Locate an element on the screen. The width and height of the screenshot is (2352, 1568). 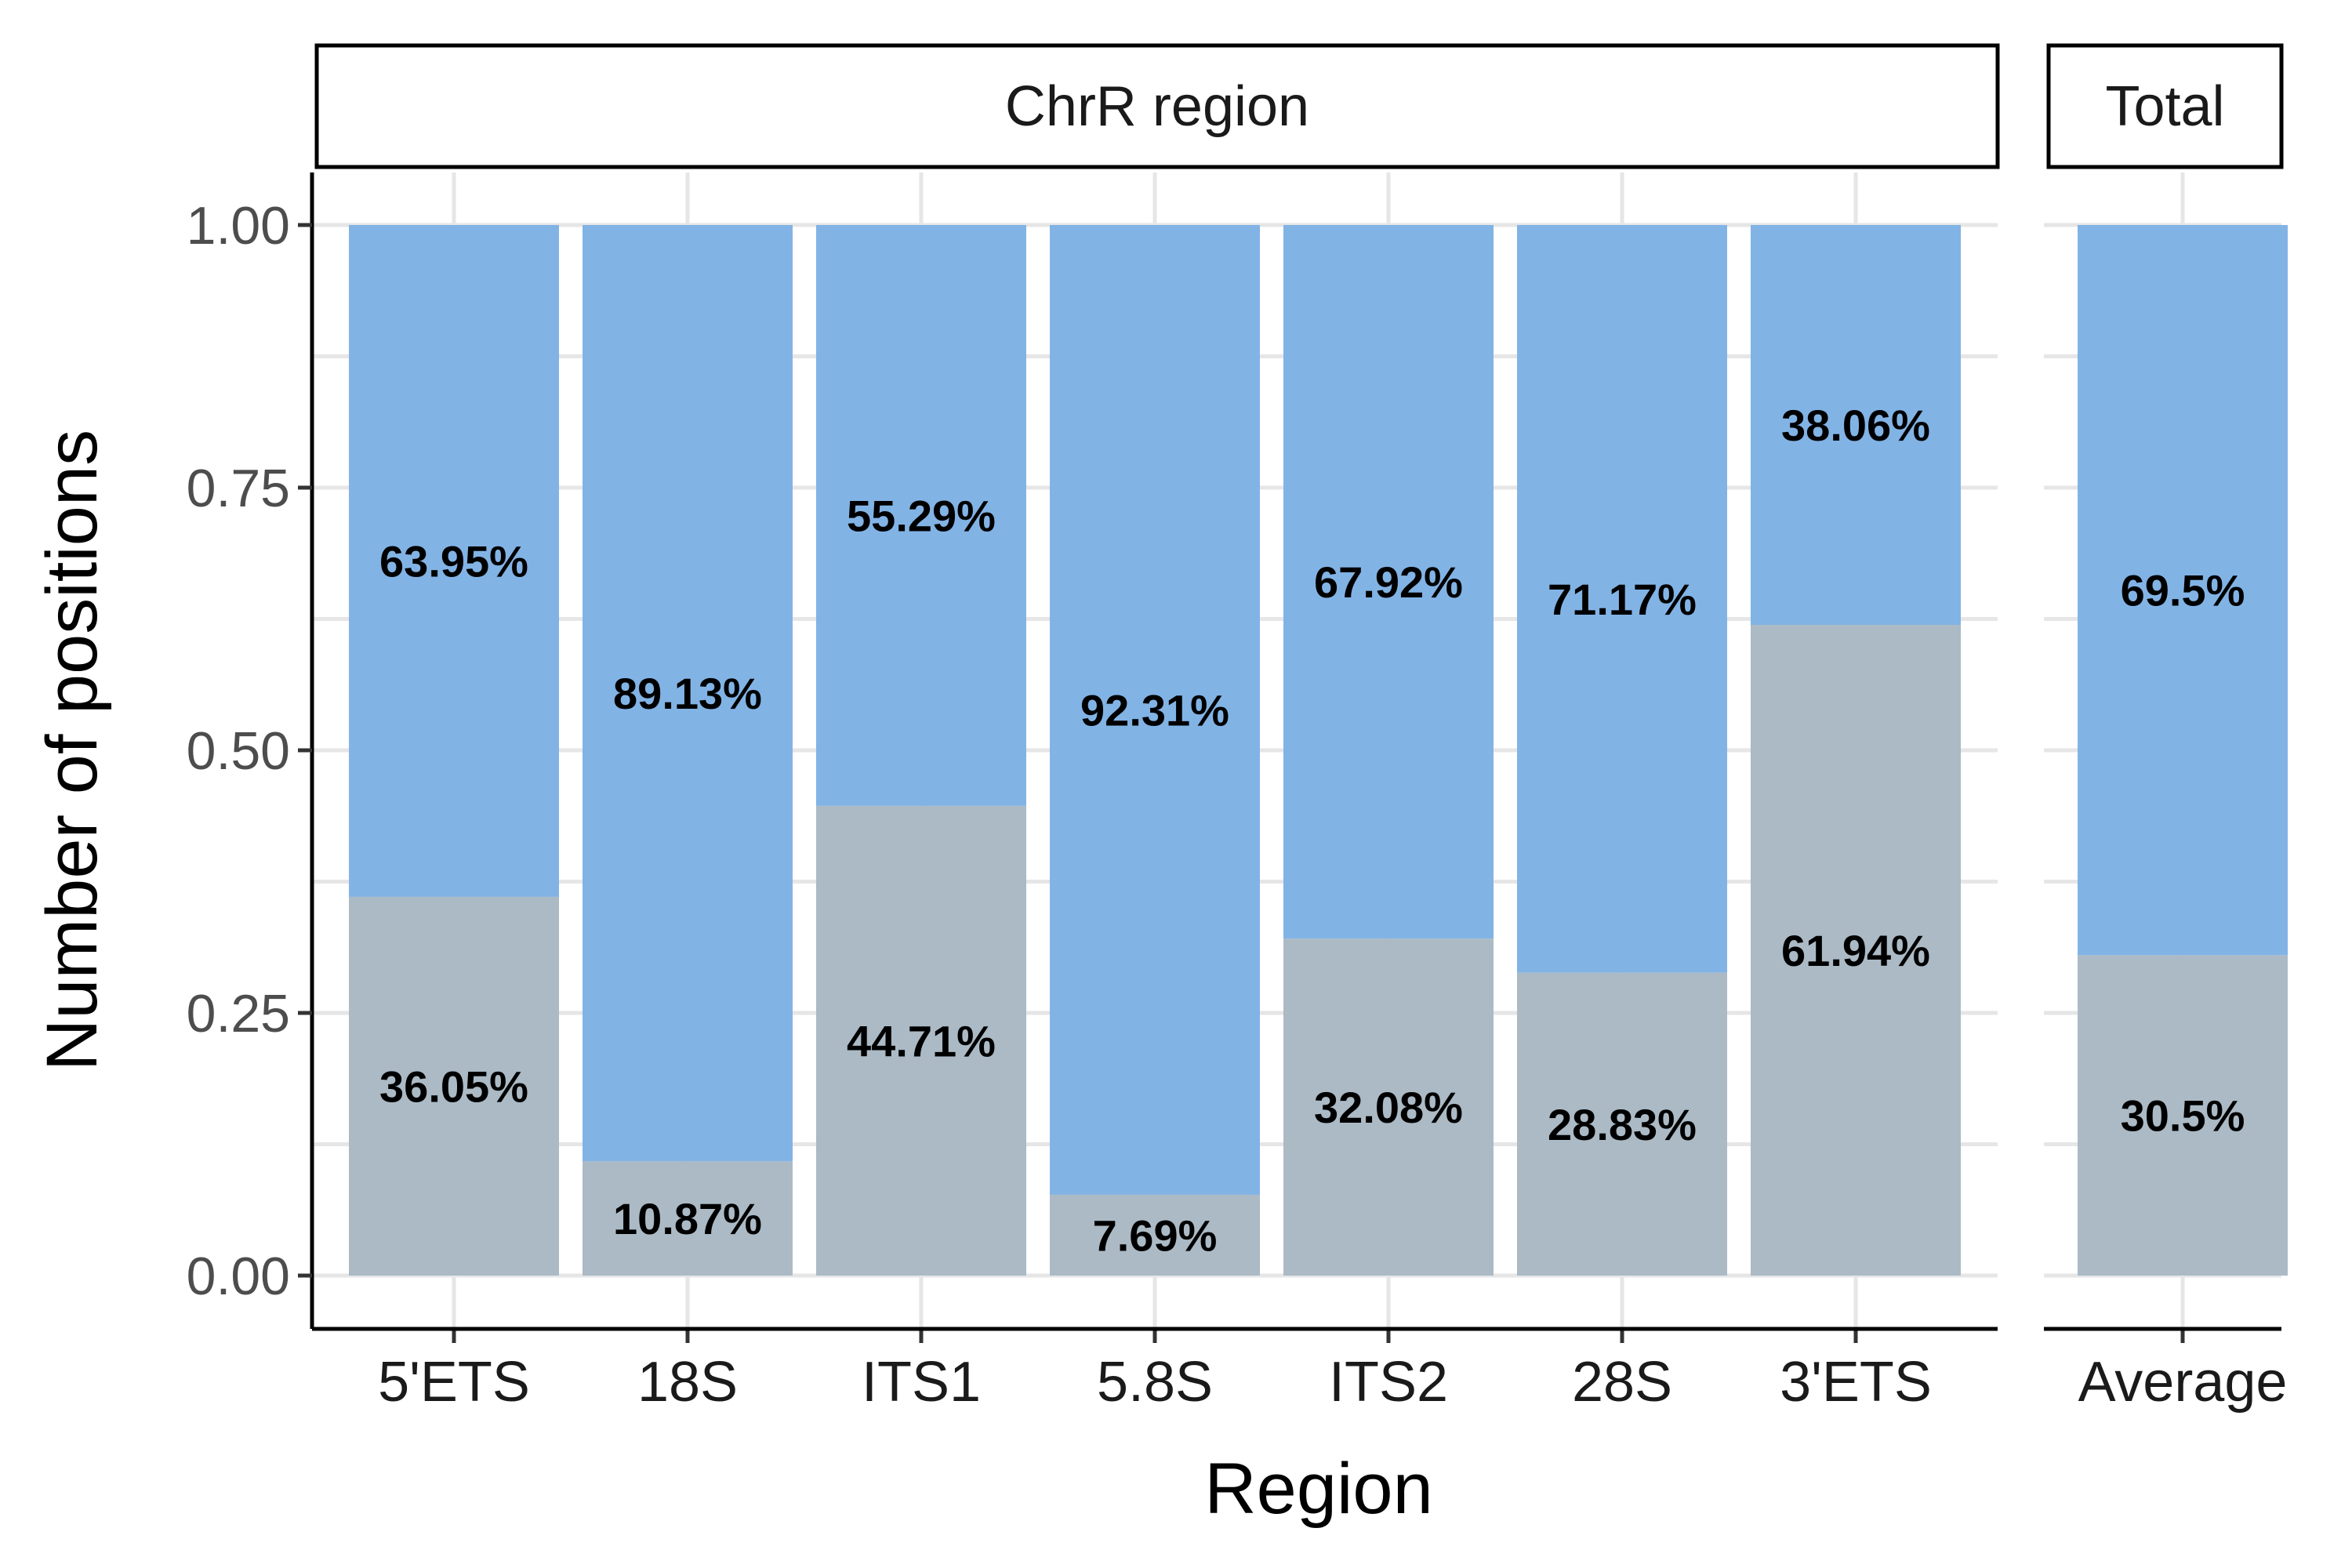
y-tick-label: 0.50 is located at coordinates (239, 751).